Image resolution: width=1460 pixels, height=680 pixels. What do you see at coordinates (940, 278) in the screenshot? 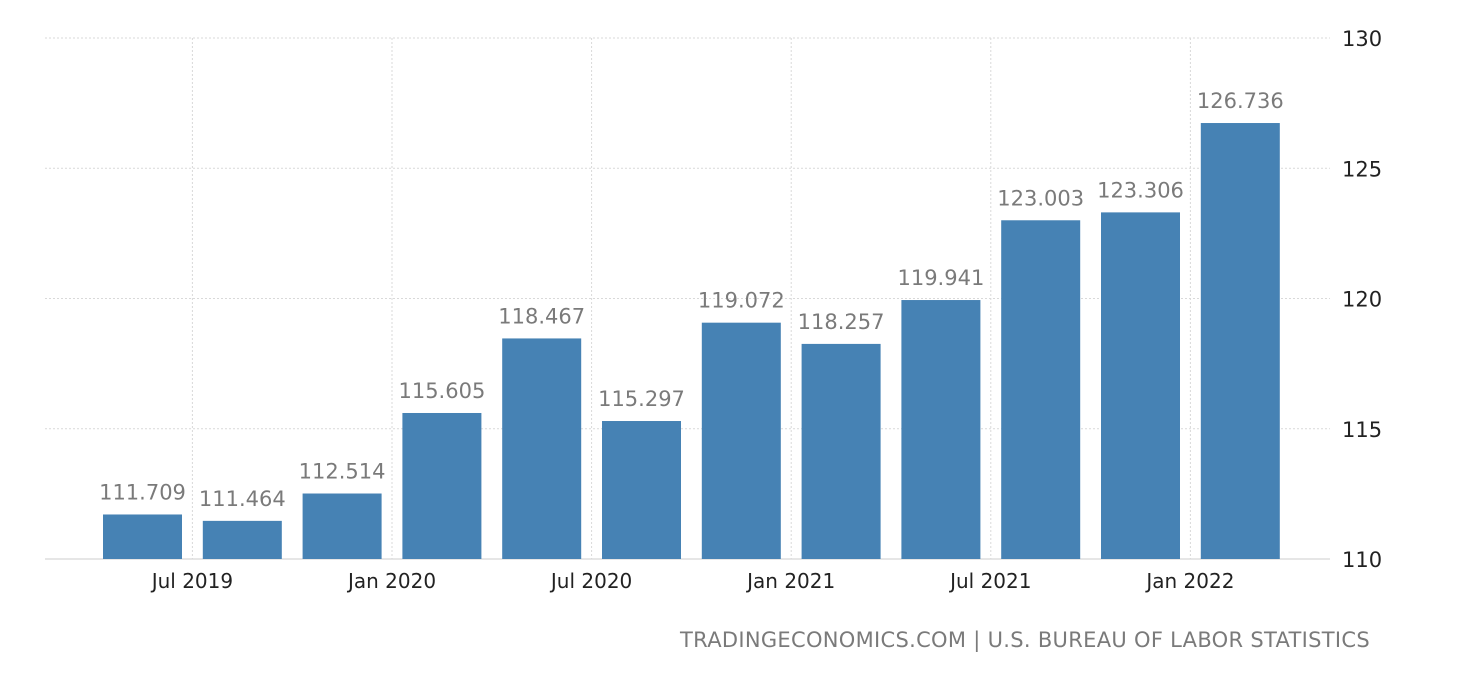
I see `bar-value-label: 119.941` at bounding box center [940, 278].